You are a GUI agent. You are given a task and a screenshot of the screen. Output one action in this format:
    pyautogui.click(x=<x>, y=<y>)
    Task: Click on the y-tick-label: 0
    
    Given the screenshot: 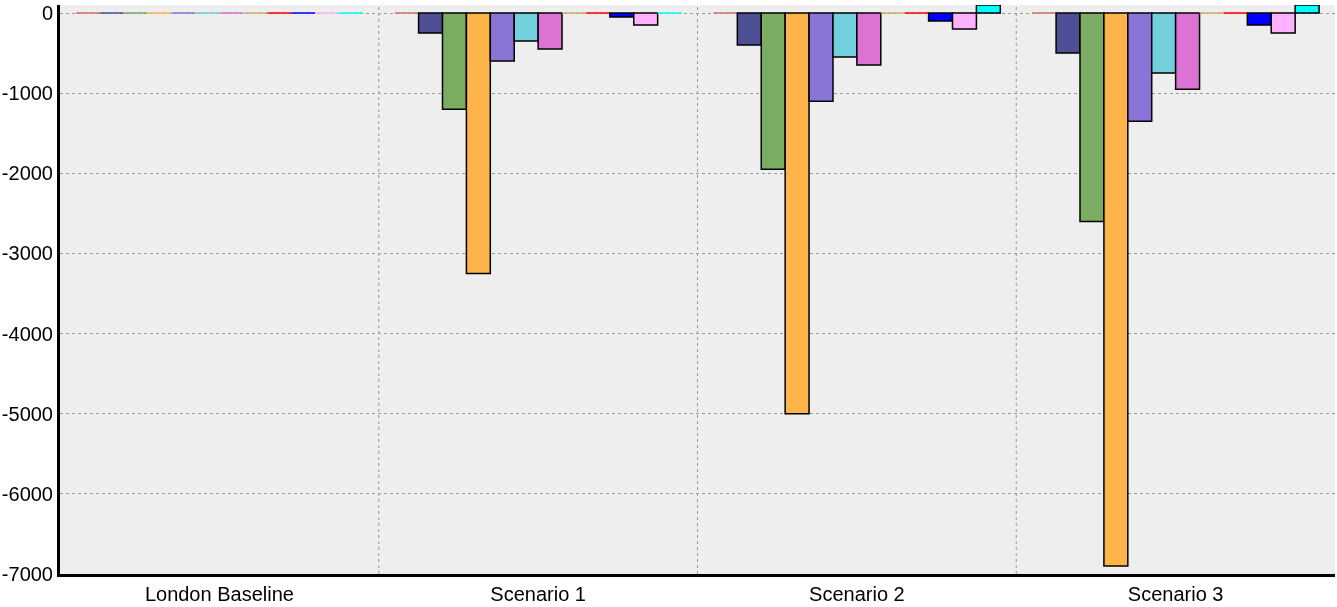 What is the action you would take?
    pyautogui.click(x=47, y=13)
    